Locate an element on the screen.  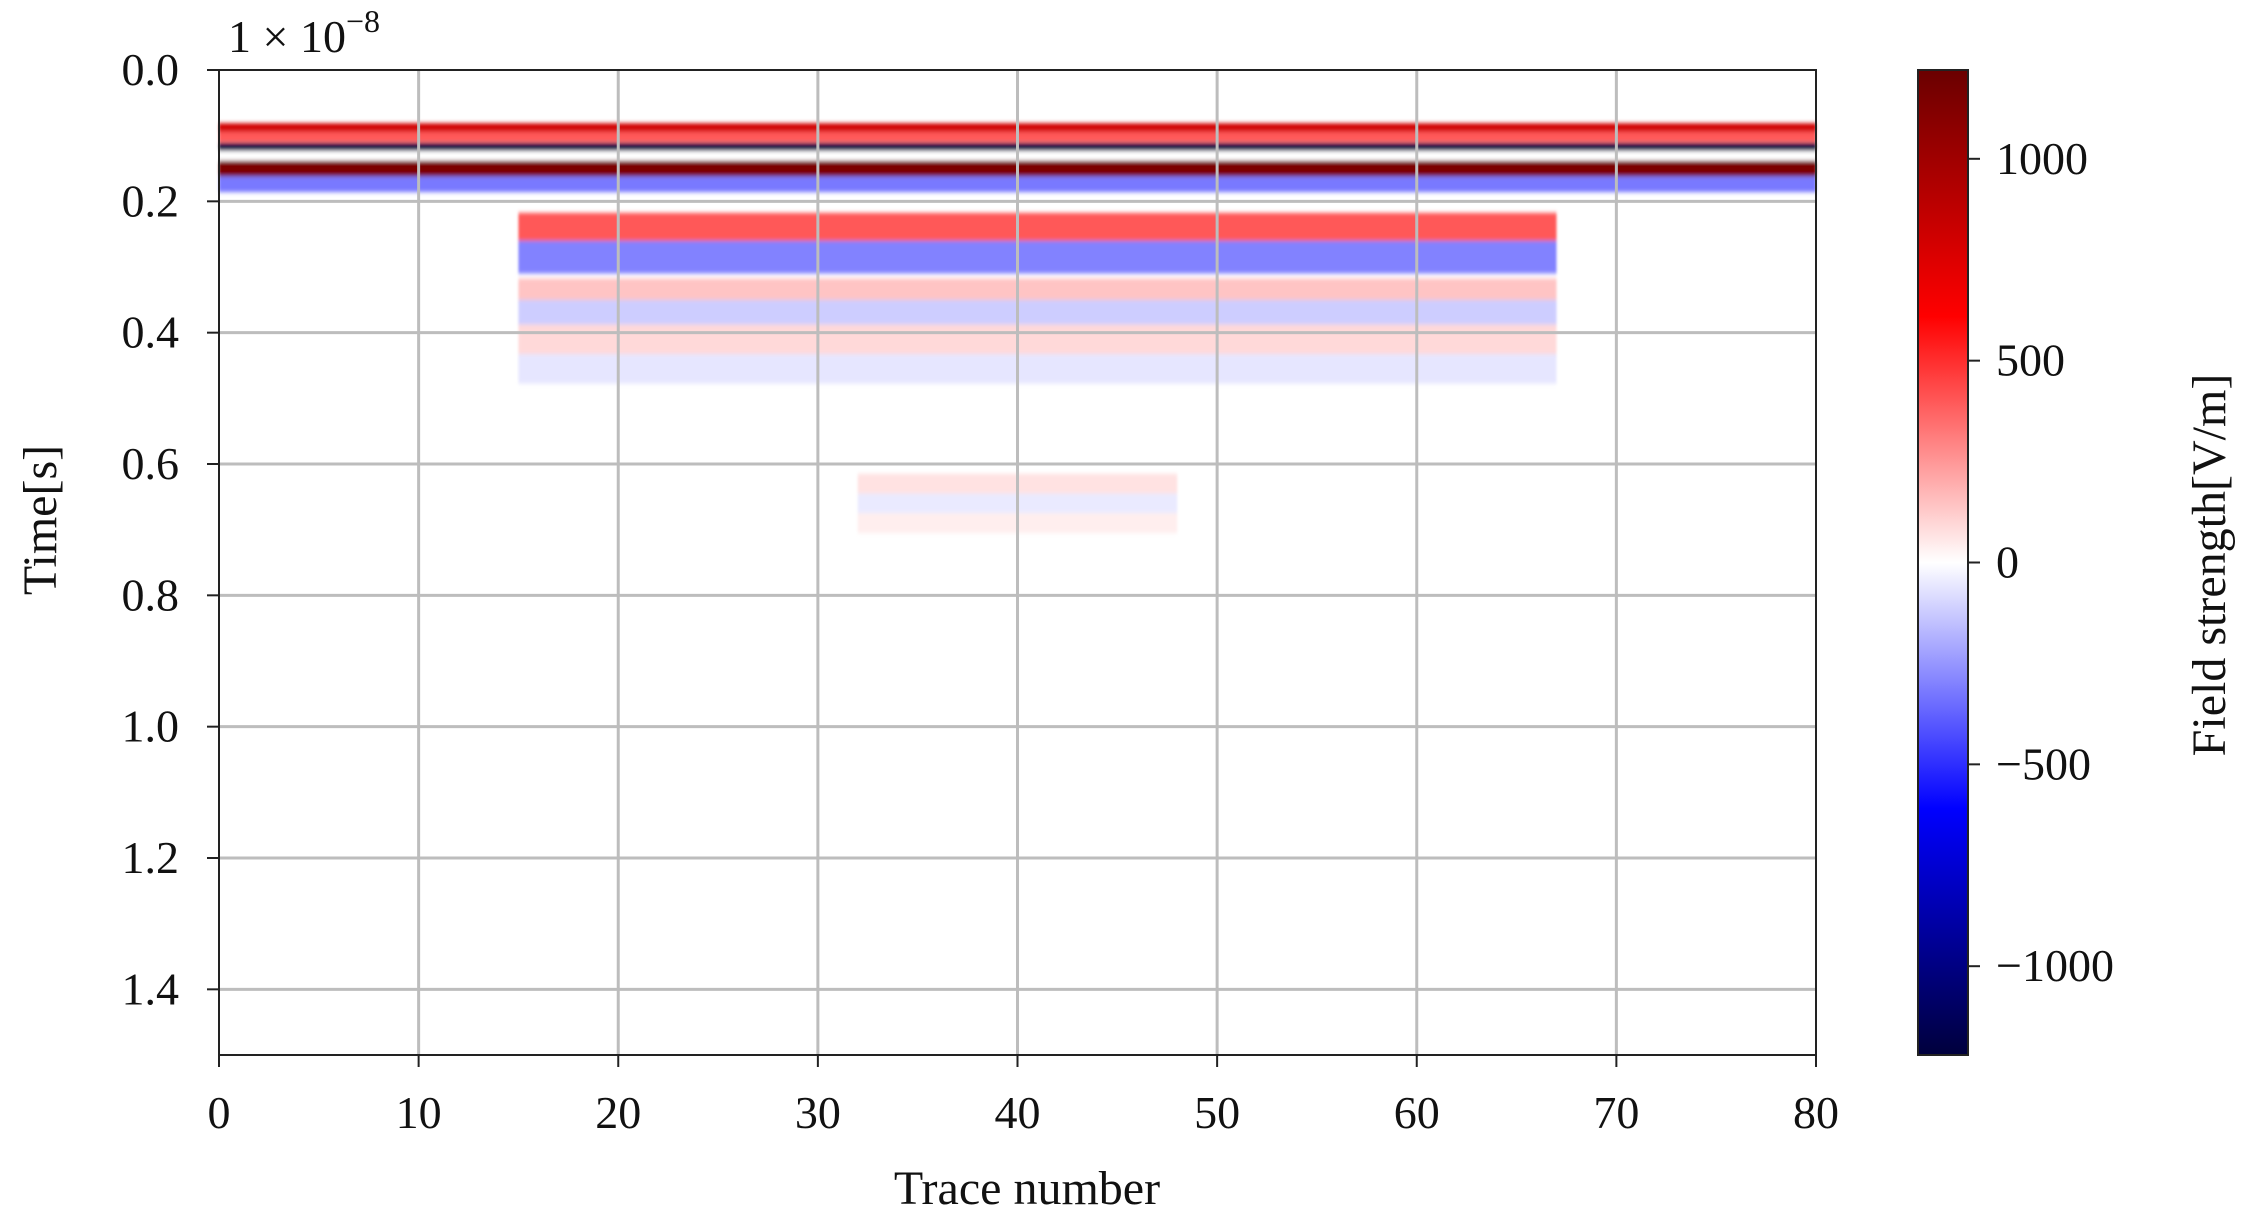
y-tick-label: 0.8 is located at coordinates (151, 594).